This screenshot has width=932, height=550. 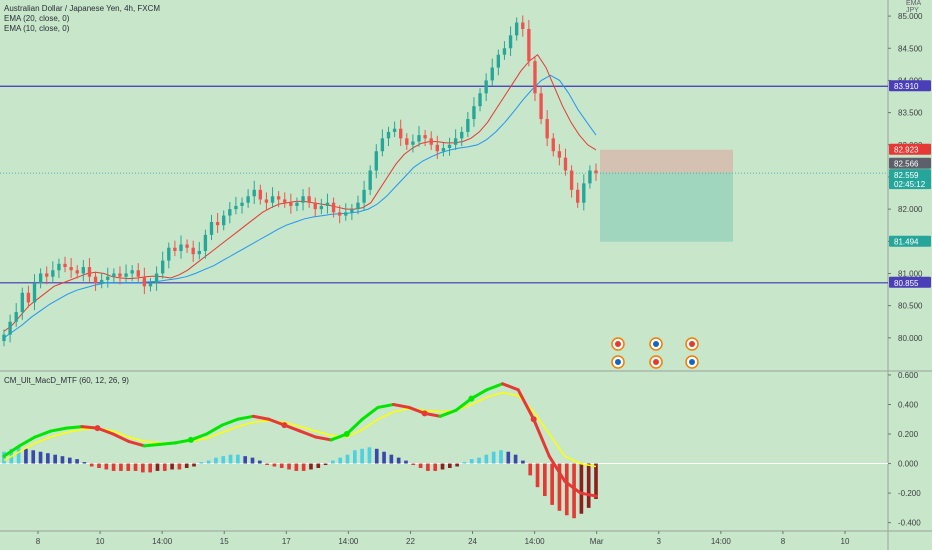 What do you see at coordinates (97, 428) in the screenshot?
I see `macd-cross-dot` at bounding box center [97, 428].